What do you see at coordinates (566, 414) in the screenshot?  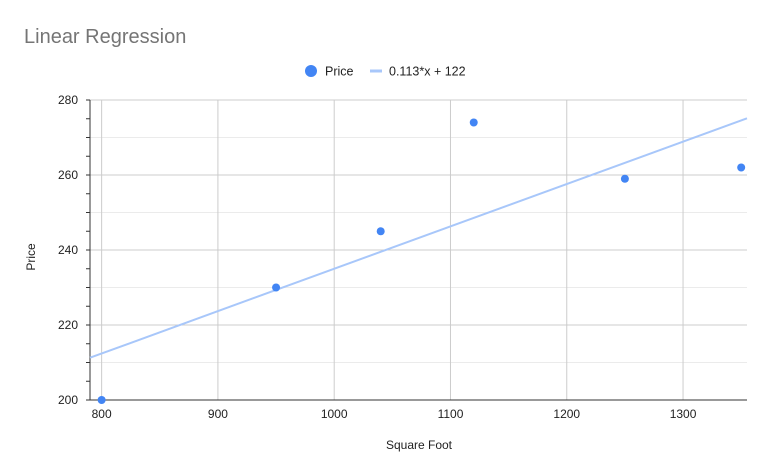 I see `x-tick-label: 1200` at bounding box center [566, 414].